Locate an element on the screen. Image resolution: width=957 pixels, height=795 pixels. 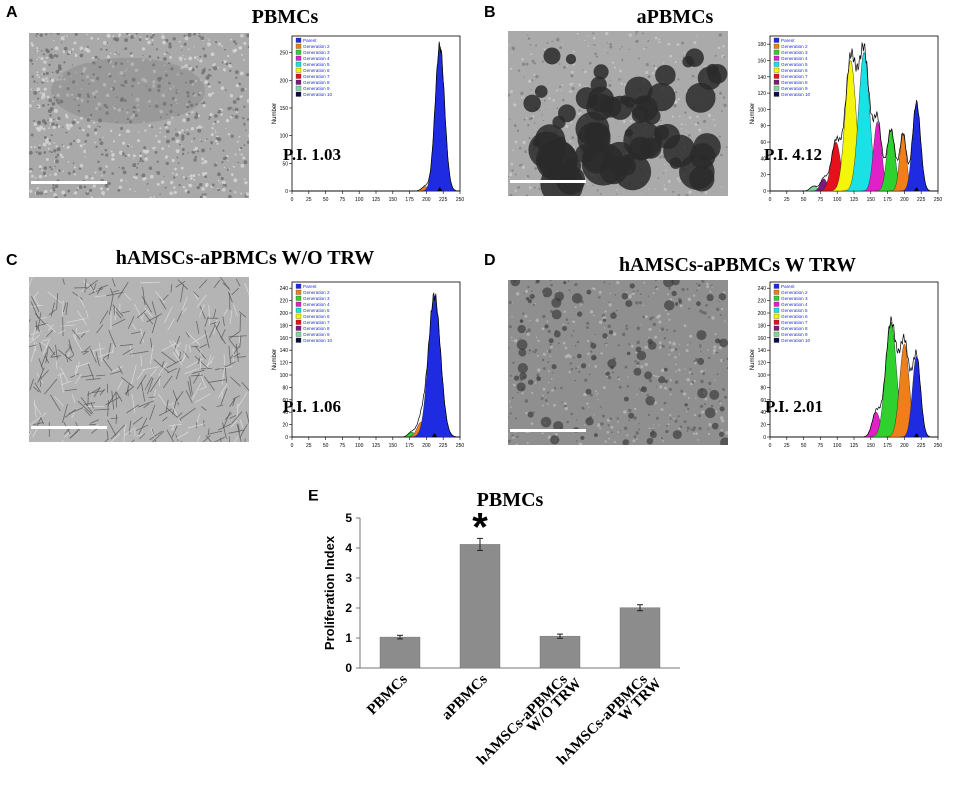
generation-peak is located at coordinates (440, 118).